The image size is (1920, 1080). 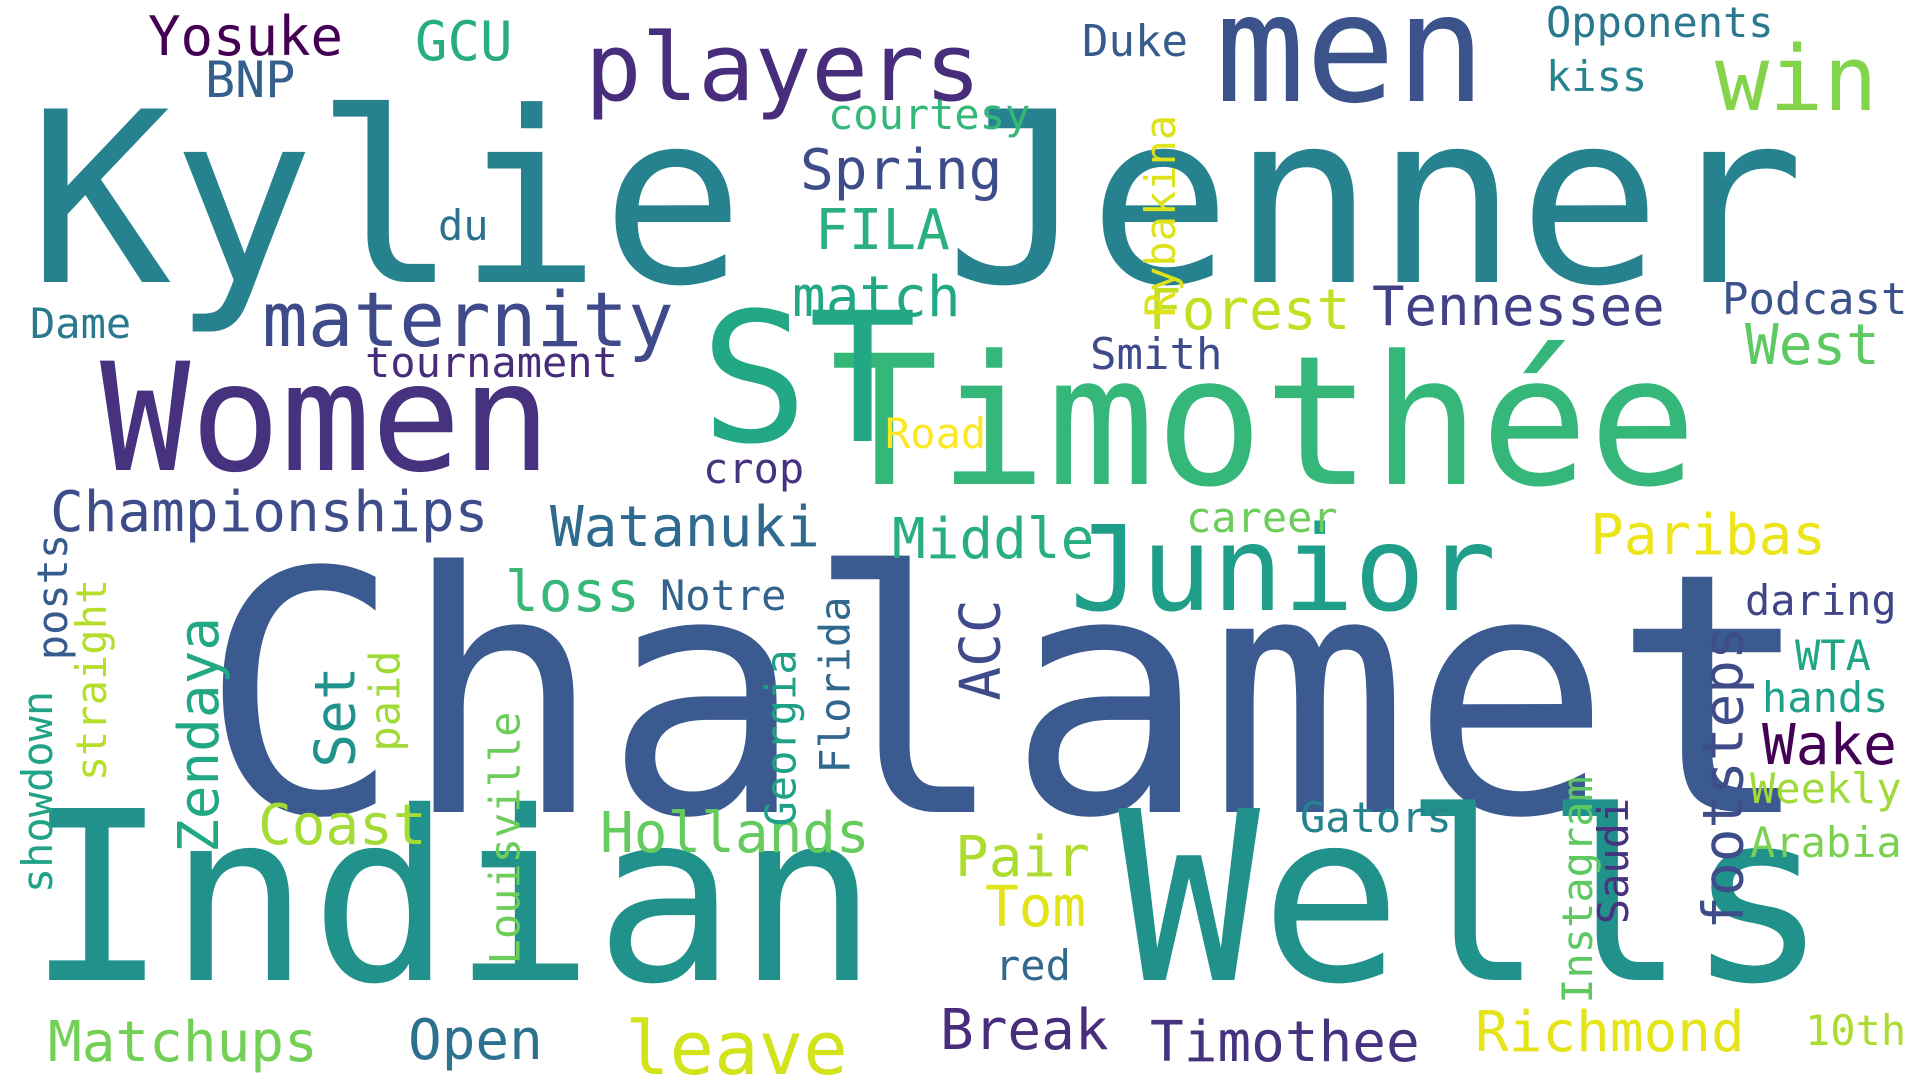 What do you see at coordinates (993, 539) in the screenshot?
I see `word-middle: Middle` at bounding box center [993, 539].